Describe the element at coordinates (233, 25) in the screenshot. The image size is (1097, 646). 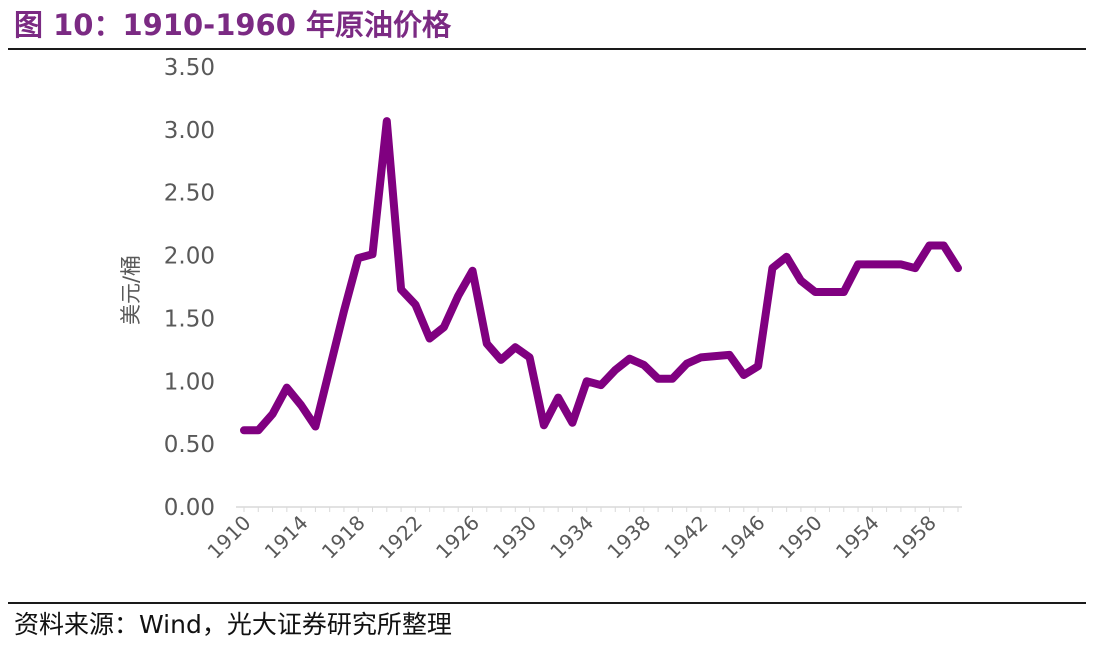
I see `figure-title: 图 10：1910-1960 年原油价格` at that location.